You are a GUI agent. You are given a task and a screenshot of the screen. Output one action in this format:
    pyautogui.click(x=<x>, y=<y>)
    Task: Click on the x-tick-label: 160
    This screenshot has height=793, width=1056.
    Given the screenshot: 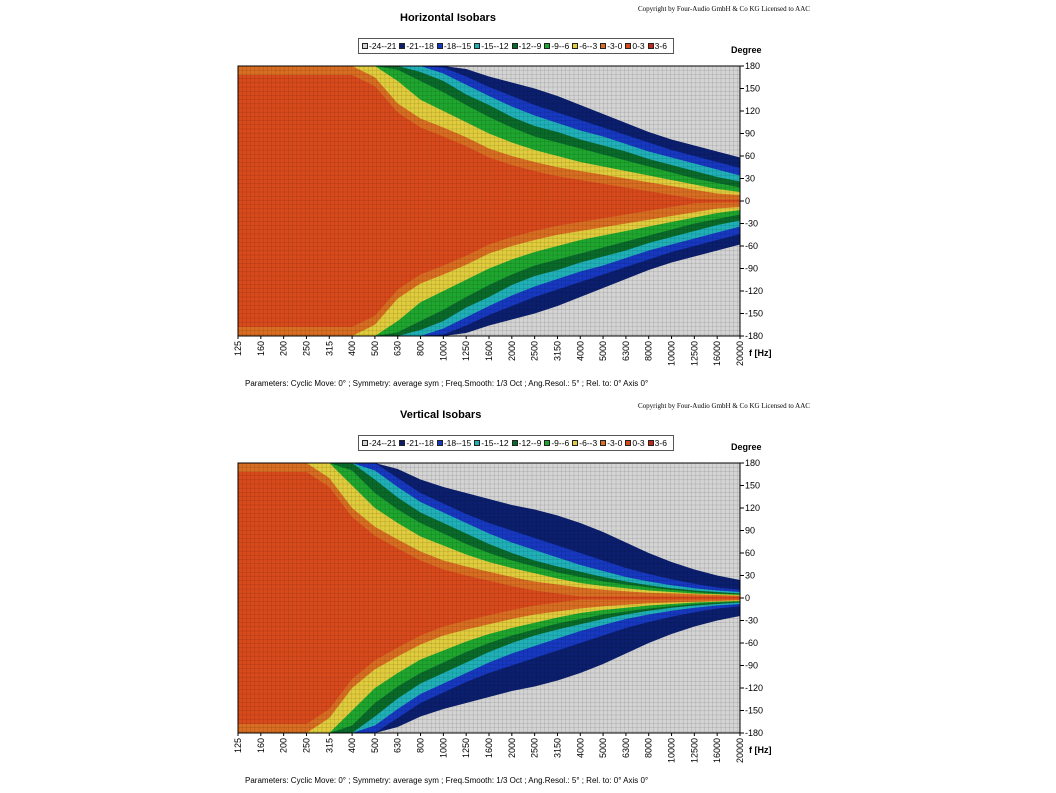 What is the action you would take?
    pyautogui.click(x=261, y=348)
    